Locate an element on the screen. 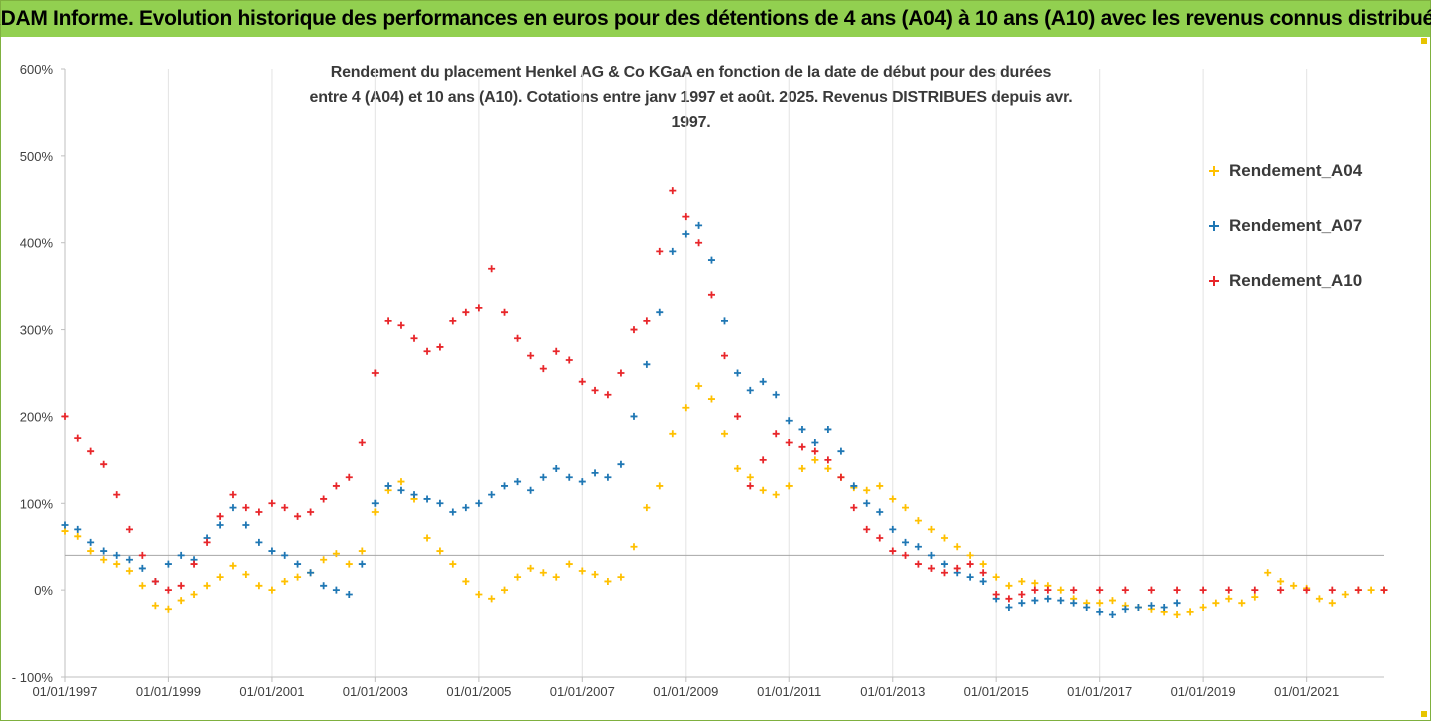  plus-marker-icon is located at coordinates (1214, 226).